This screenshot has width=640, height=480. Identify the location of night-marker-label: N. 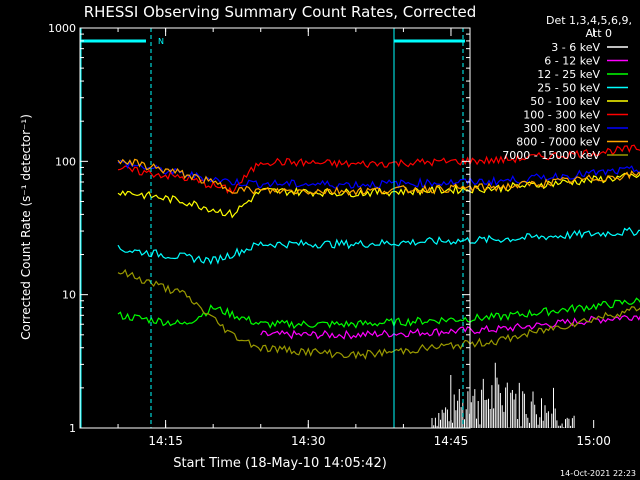
(161, 41).